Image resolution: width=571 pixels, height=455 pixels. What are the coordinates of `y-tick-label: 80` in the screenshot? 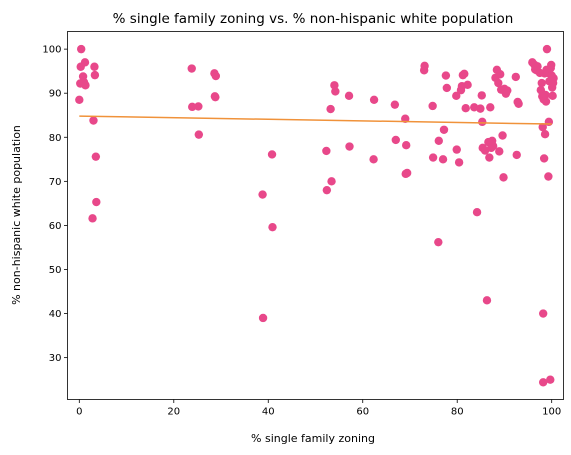 It's located at (55, 138).